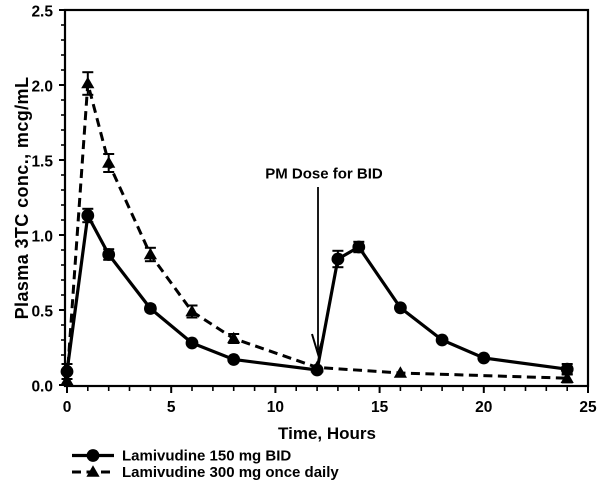 The height and width of the screenshot is (485, 600). What do you see at coordinates (588, 407) in the screenshot?
I see `svg-text: 25` at bounding box center [588, 407].